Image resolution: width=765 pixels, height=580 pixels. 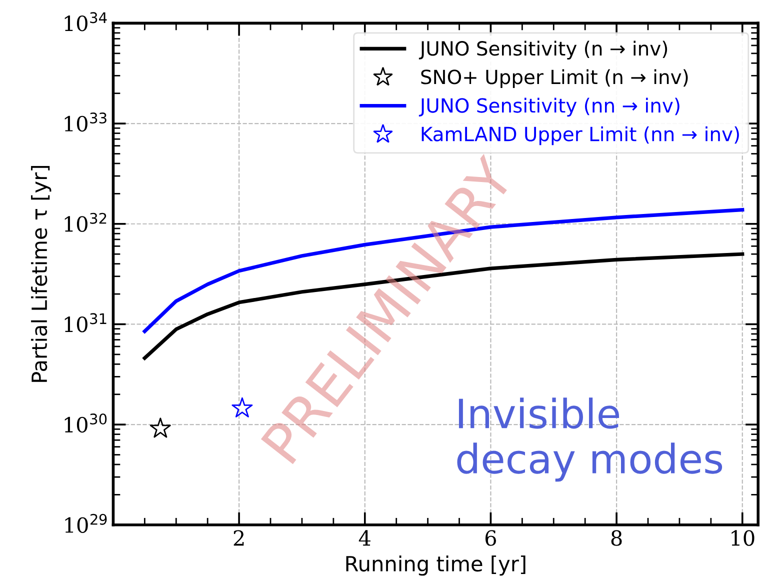 What do you see at coordinates (436, 565) in the screenshot?
I see `x-axis-title: Running time [yr]` at bounding box center [436, 565].